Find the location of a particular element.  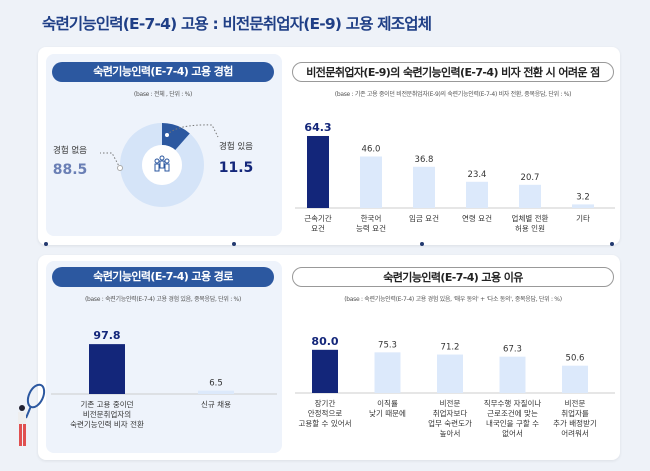

category-label: 숙련기능인력 비자 전환 is located at coordinates (107, 424).